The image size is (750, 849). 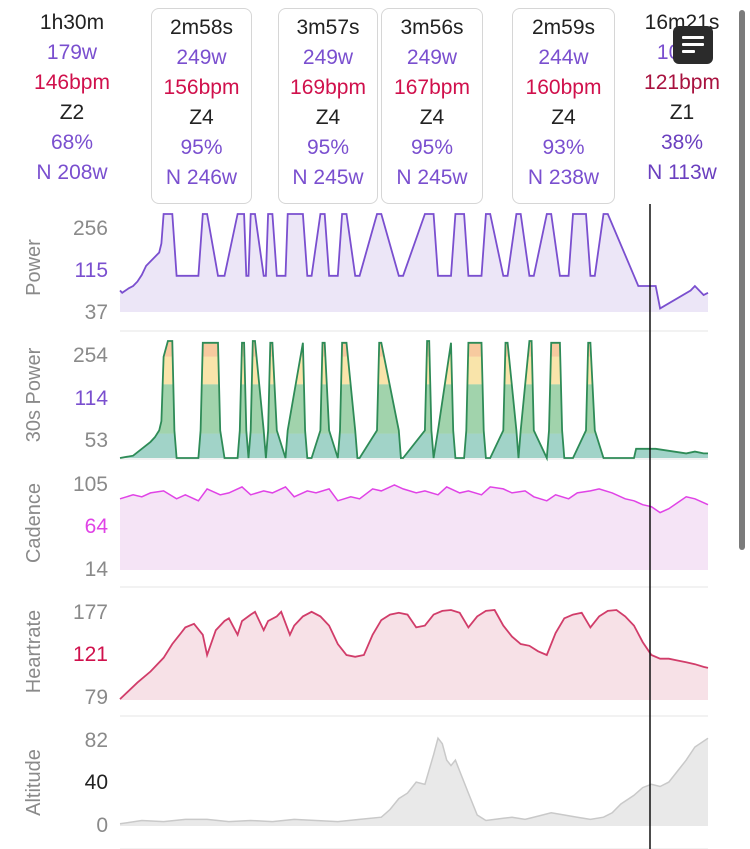 What do you see at coordinates (563, 147) in the screenshot?
I see `segment-intensity: 93%` at bounding box center [563, 147].